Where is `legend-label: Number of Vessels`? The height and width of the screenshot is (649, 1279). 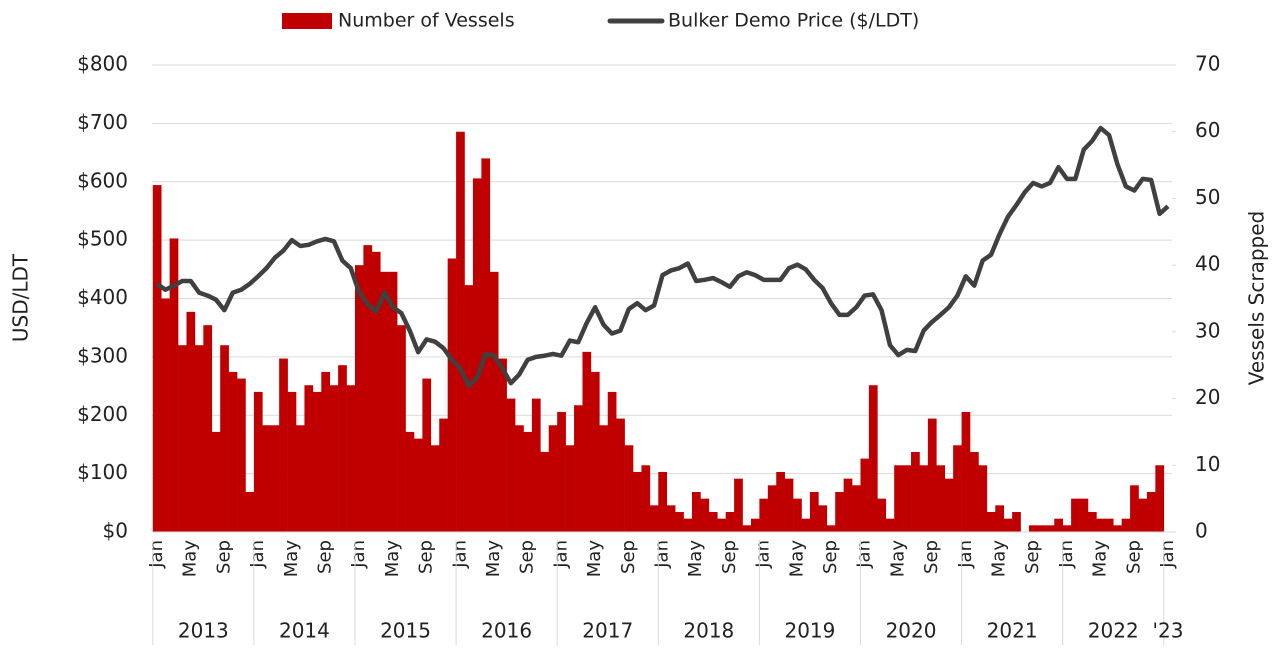 legend-label: Number of Vessels is located at coordinates (426, 21).